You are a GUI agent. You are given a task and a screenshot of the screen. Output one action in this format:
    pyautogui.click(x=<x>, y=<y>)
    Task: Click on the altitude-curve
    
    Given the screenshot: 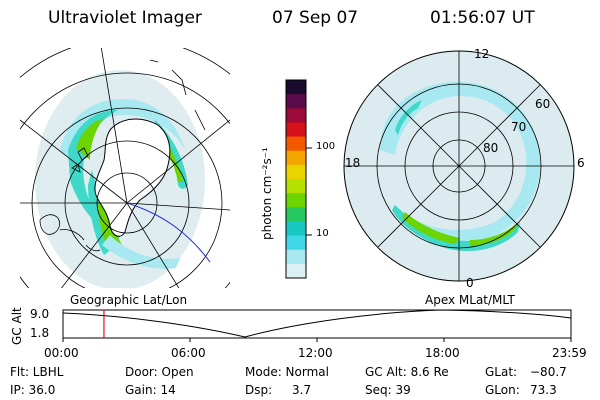 What is the action you would take?
    pyautogui.click(x=317, y=323)
    